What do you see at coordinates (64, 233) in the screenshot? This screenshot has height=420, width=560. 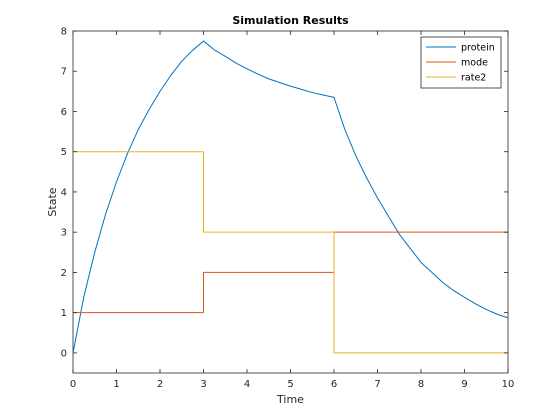 I see `y-tick-label: 3` at bounding box center [64, 233].